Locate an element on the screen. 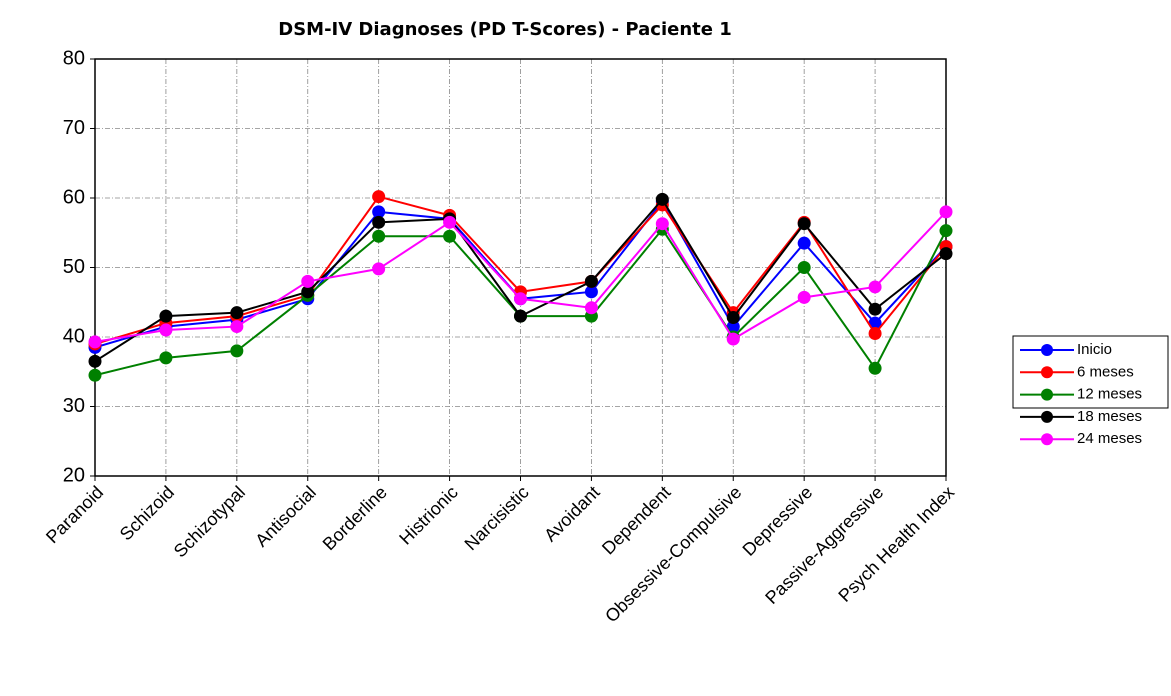  y-tick-label: 40 is located at coordinates (74, 336).